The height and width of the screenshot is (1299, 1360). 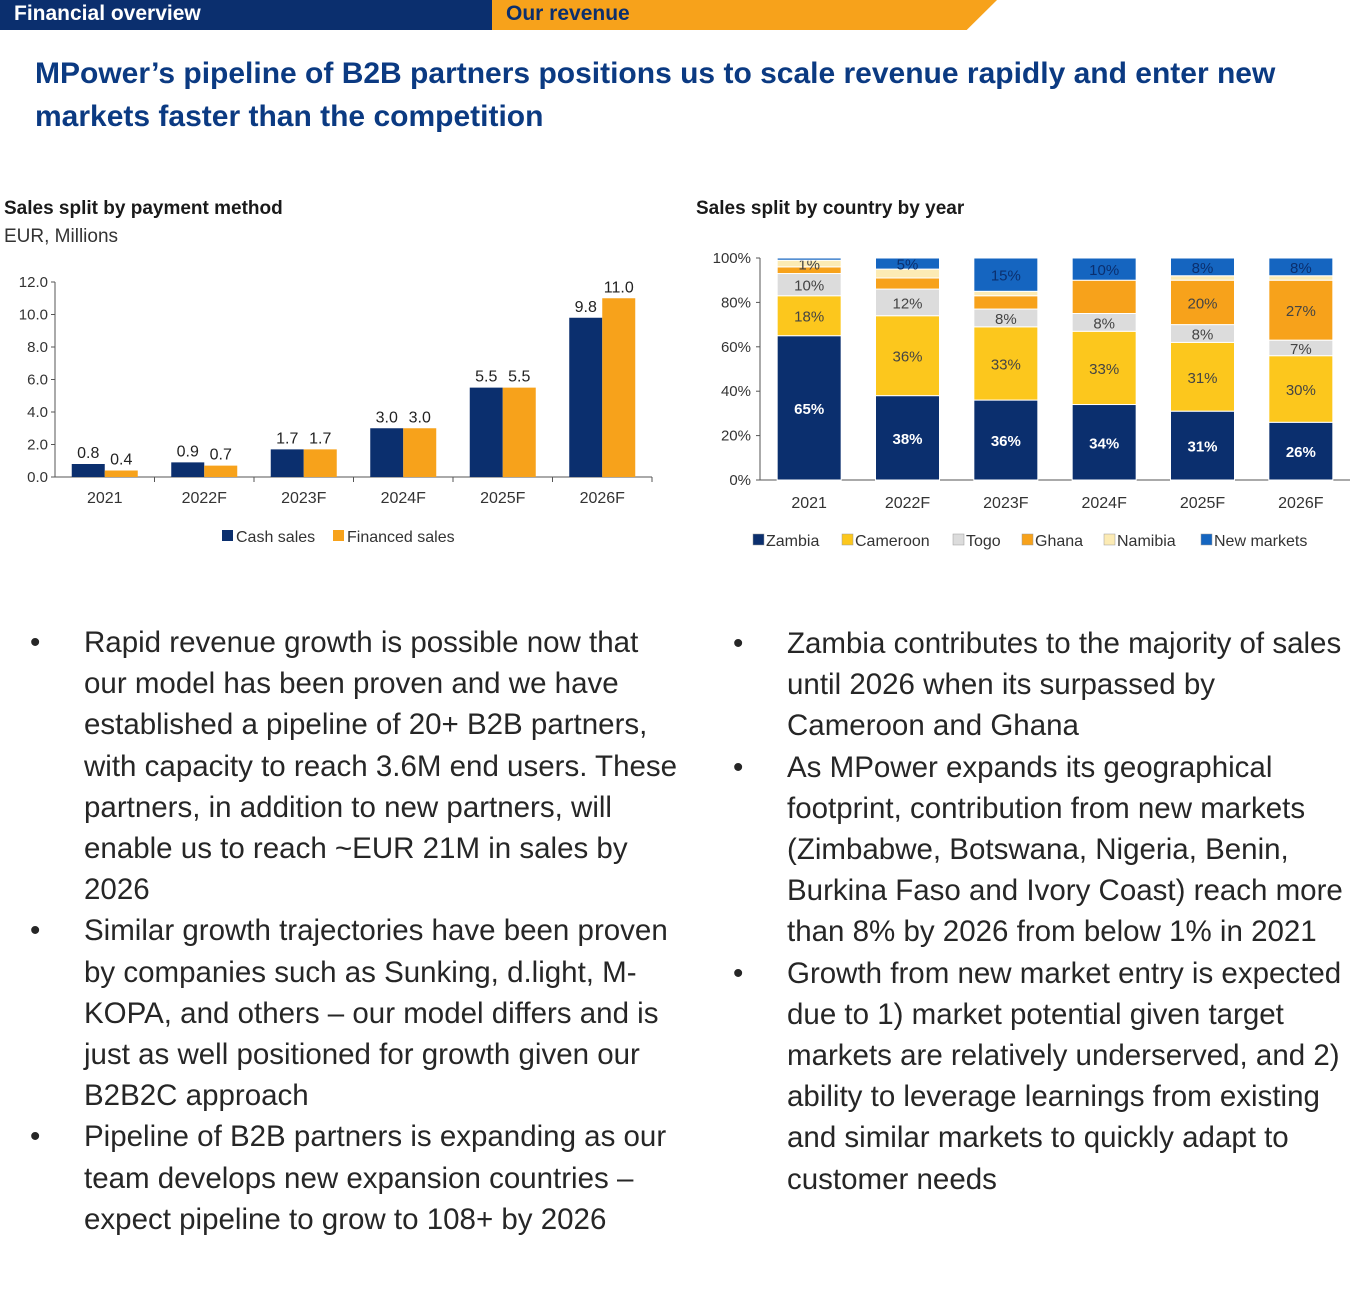 I want to click on y-tick-label: 20%, so click(x=736, y=436).